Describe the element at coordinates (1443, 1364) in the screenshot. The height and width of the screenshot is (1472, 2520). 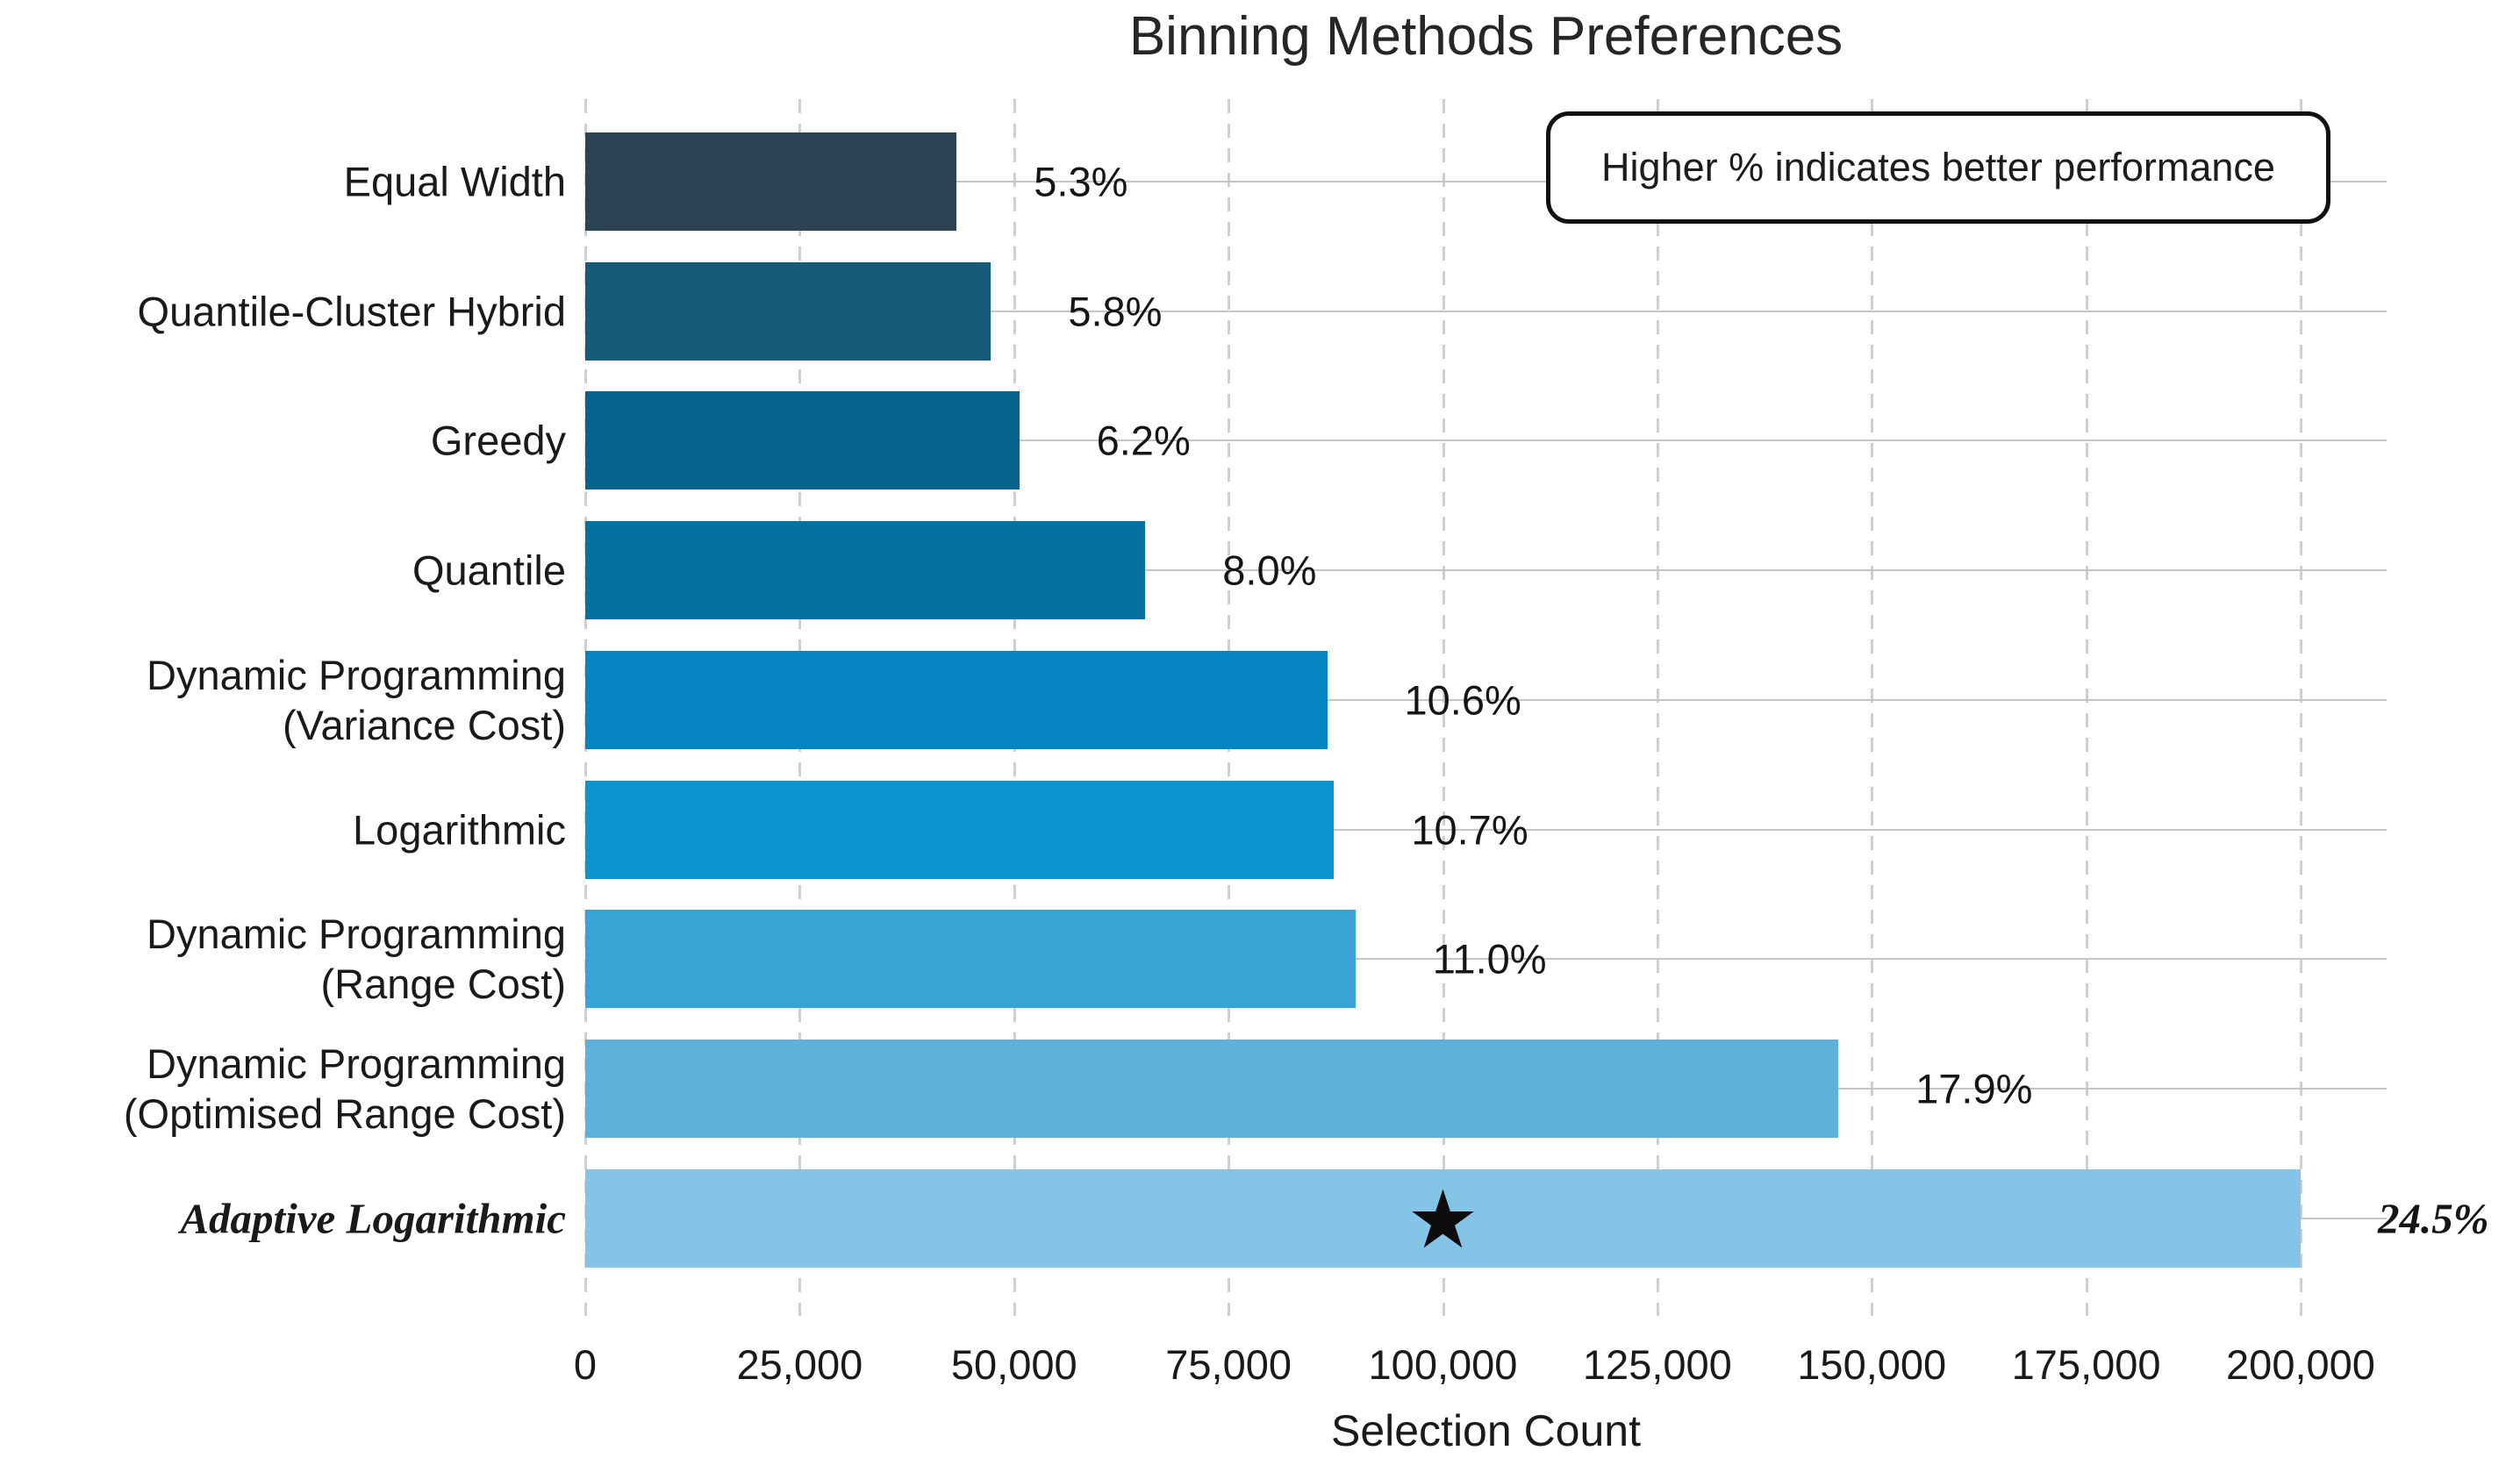
I see `x-tick-label: 100,000` at that location.